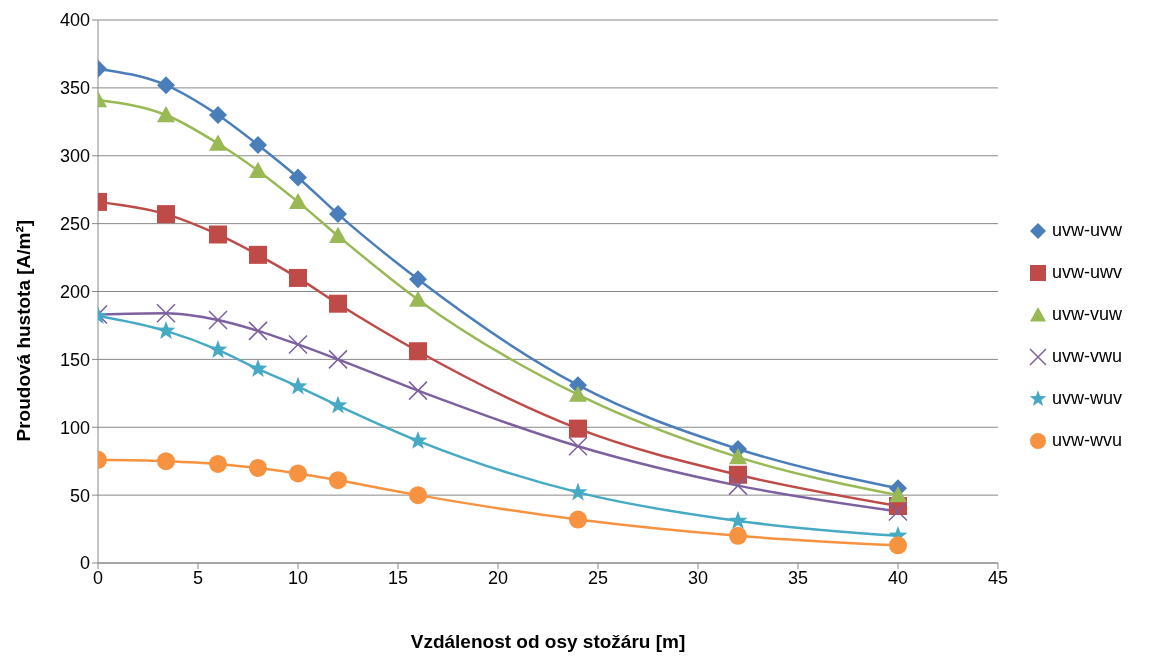  What do you see at coordinates (997, 577) in the screenshot?
I see `x-tick-label: 45` at bounding box center [997, 577].